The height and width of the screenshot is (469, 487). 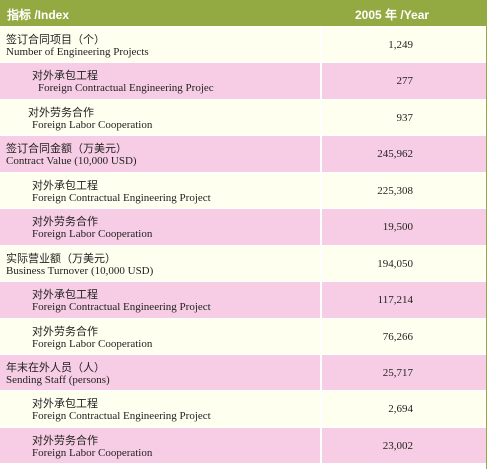 I want to click on row-value: 1,249, so click(x=400, y=45).